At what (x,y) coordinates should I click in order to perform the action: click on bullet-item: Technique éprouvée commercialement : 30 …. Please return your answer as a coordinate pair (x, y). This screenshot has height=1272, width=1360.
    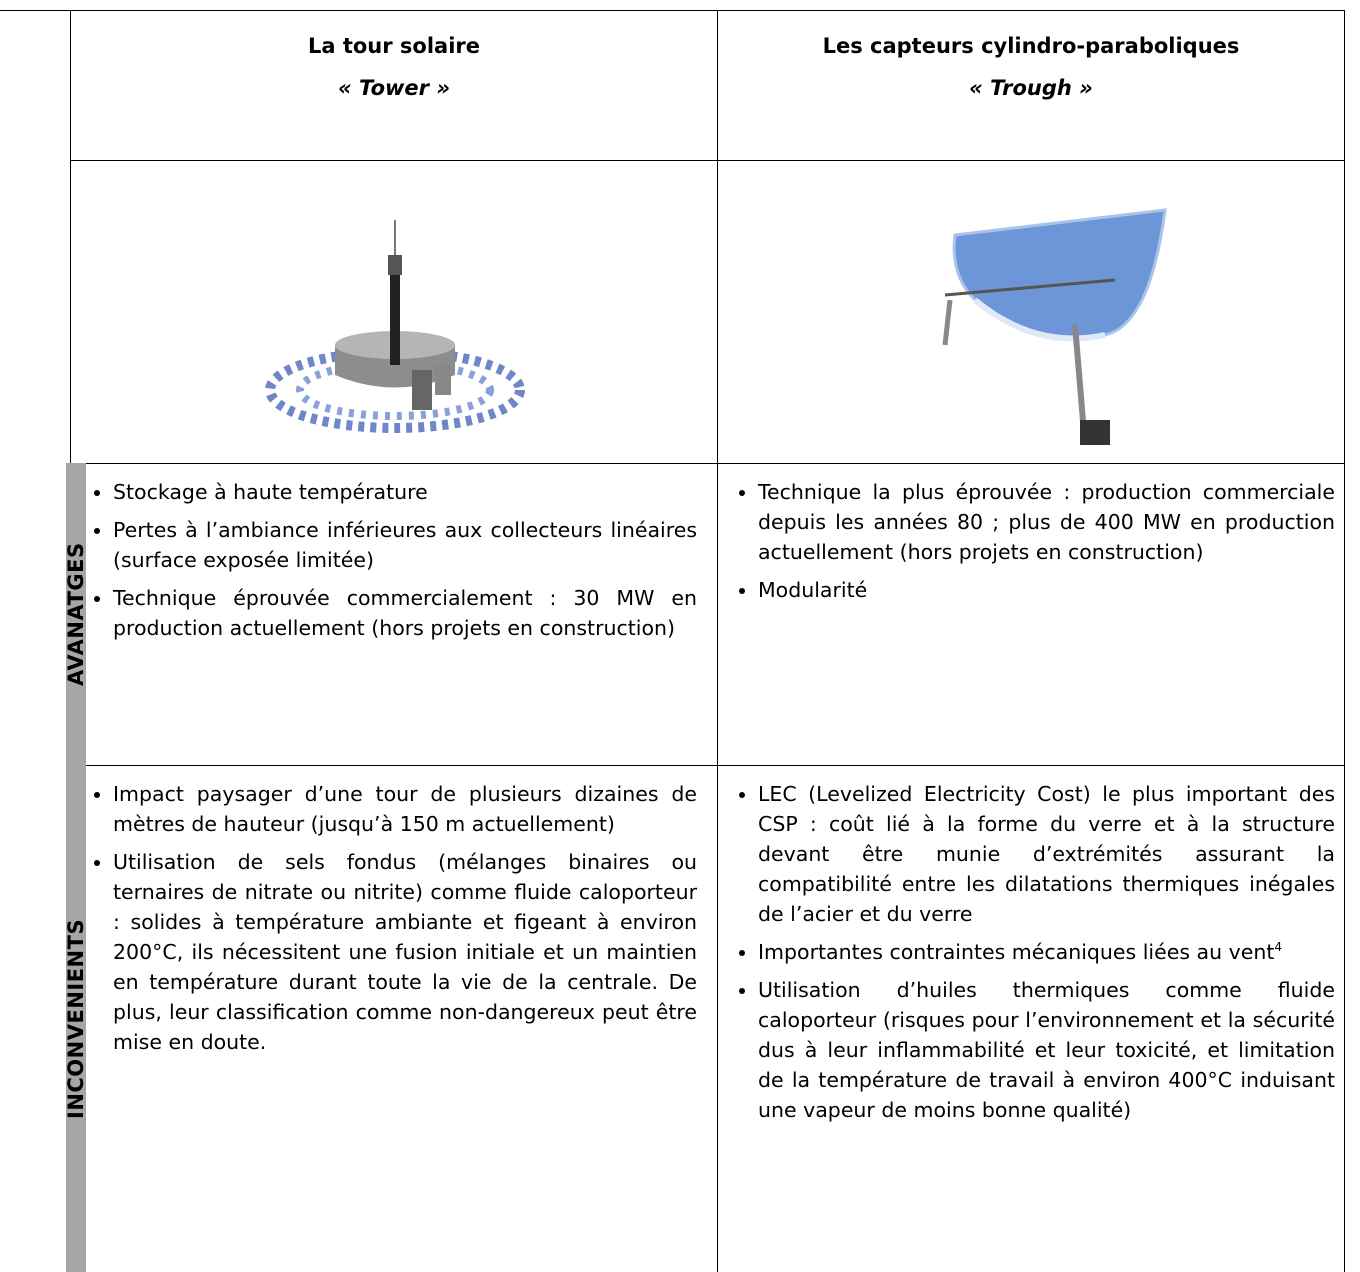
    Looking at the image, I should click on (405, 613).